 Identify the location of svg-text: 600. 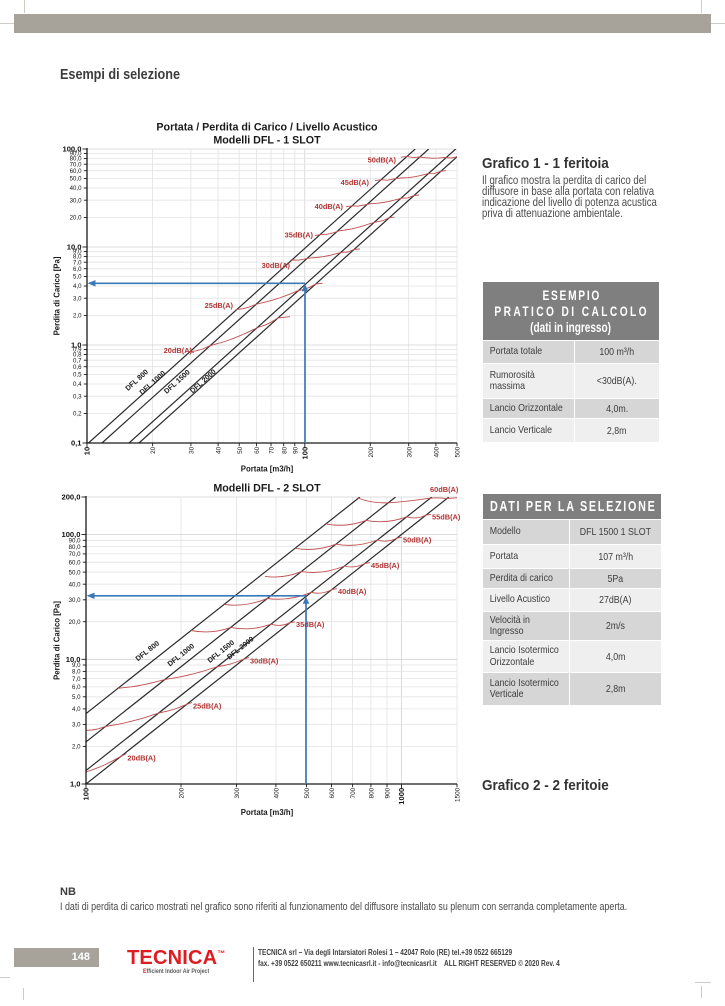
(332, 792).